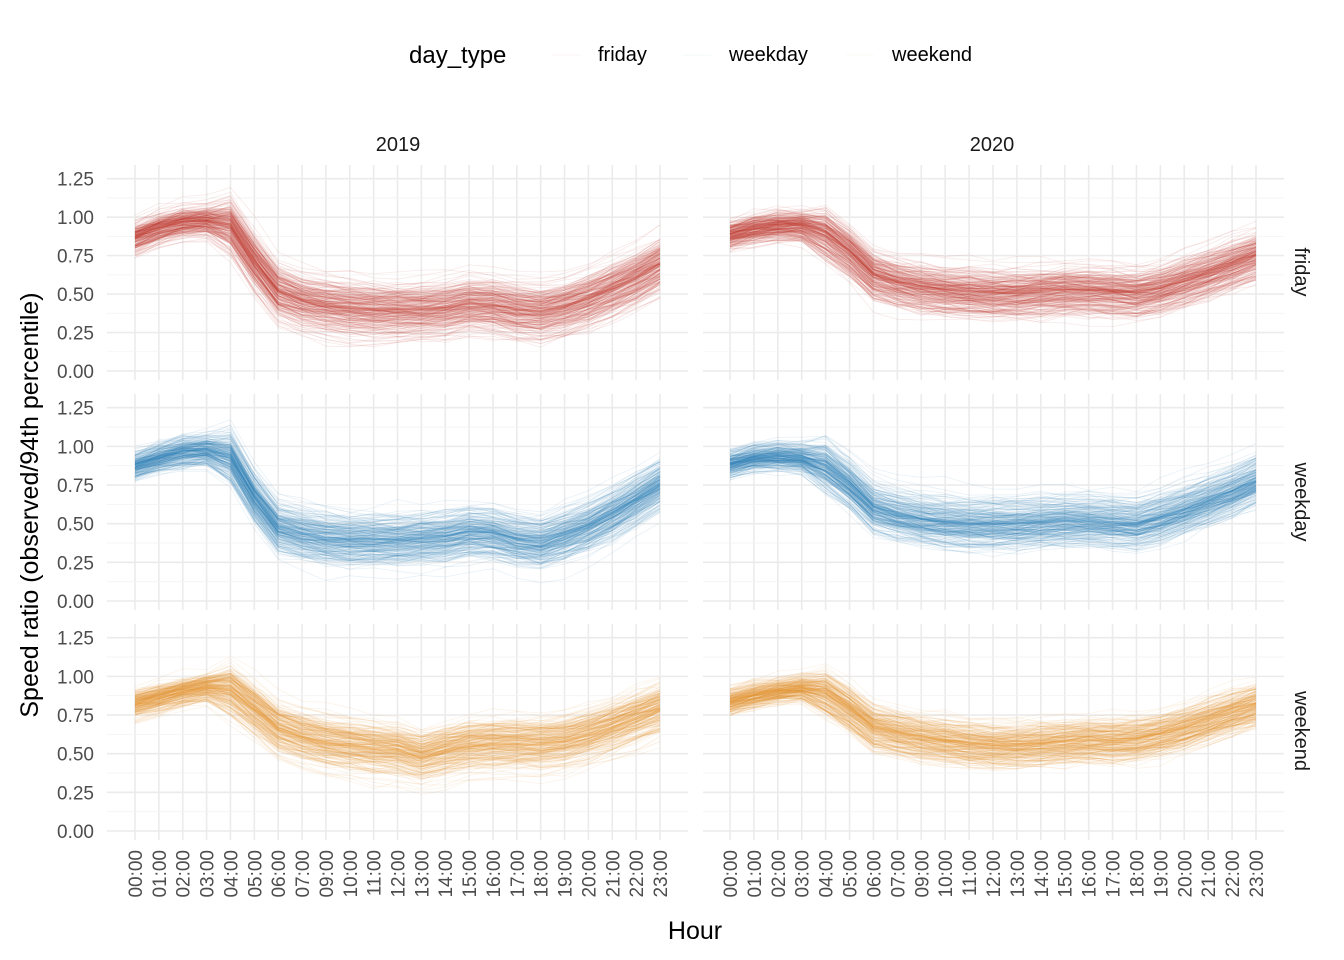  Describe the element at coordinates (803, 874) in the screenshot. I see `x-tick-label: 03:00` at that location.